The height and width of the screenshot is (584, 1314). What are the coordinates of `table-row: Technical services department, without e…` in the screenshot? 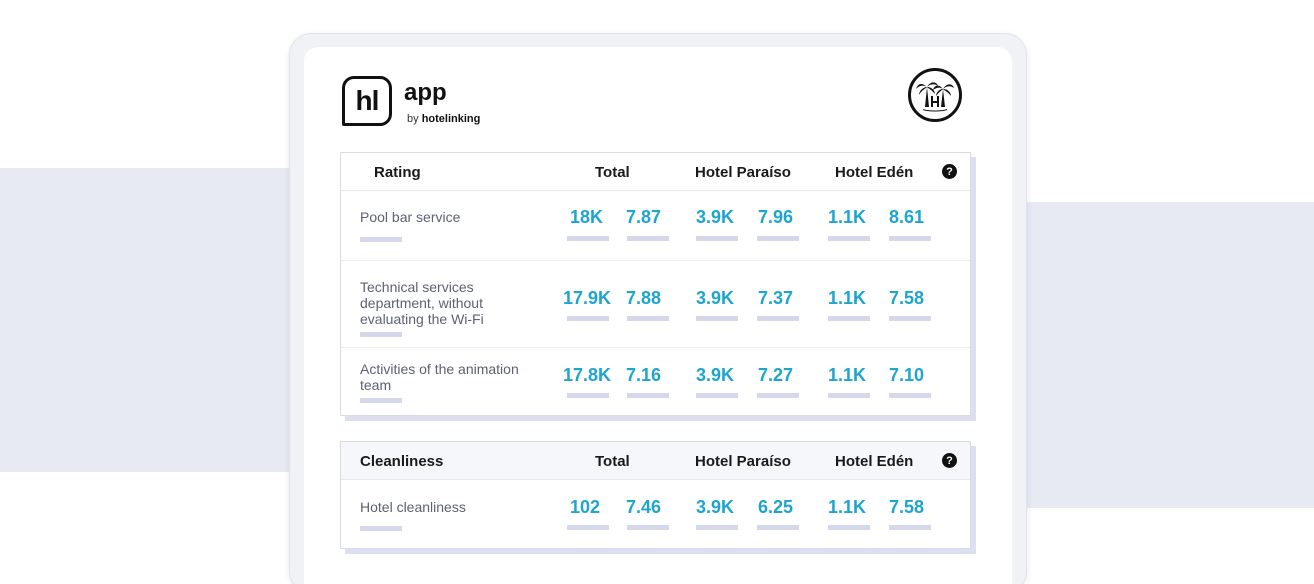 It's located at (655, 304).